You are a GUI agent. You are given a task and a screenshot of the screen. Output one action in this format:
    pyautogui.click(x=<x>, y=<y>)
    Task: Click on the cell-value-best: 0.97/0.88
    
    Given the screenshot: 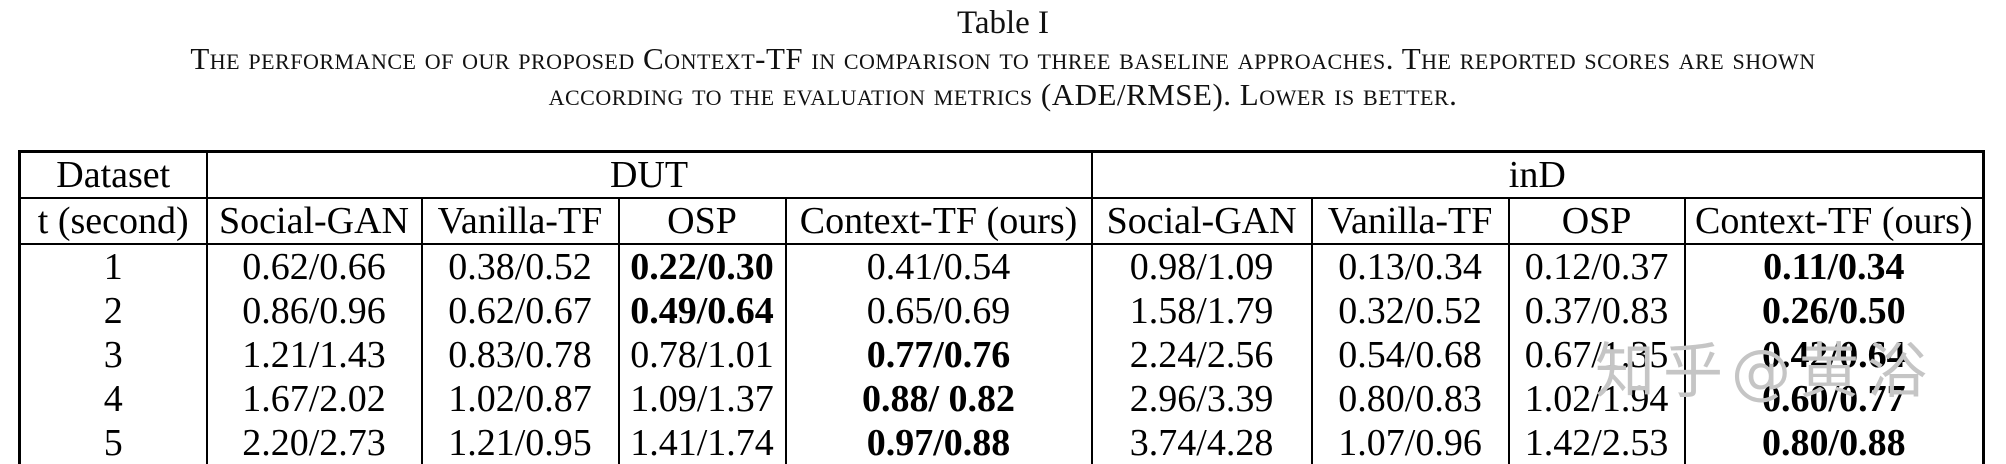 What is the action you would take?
    pyautogui.click(x=938, y=442)
    